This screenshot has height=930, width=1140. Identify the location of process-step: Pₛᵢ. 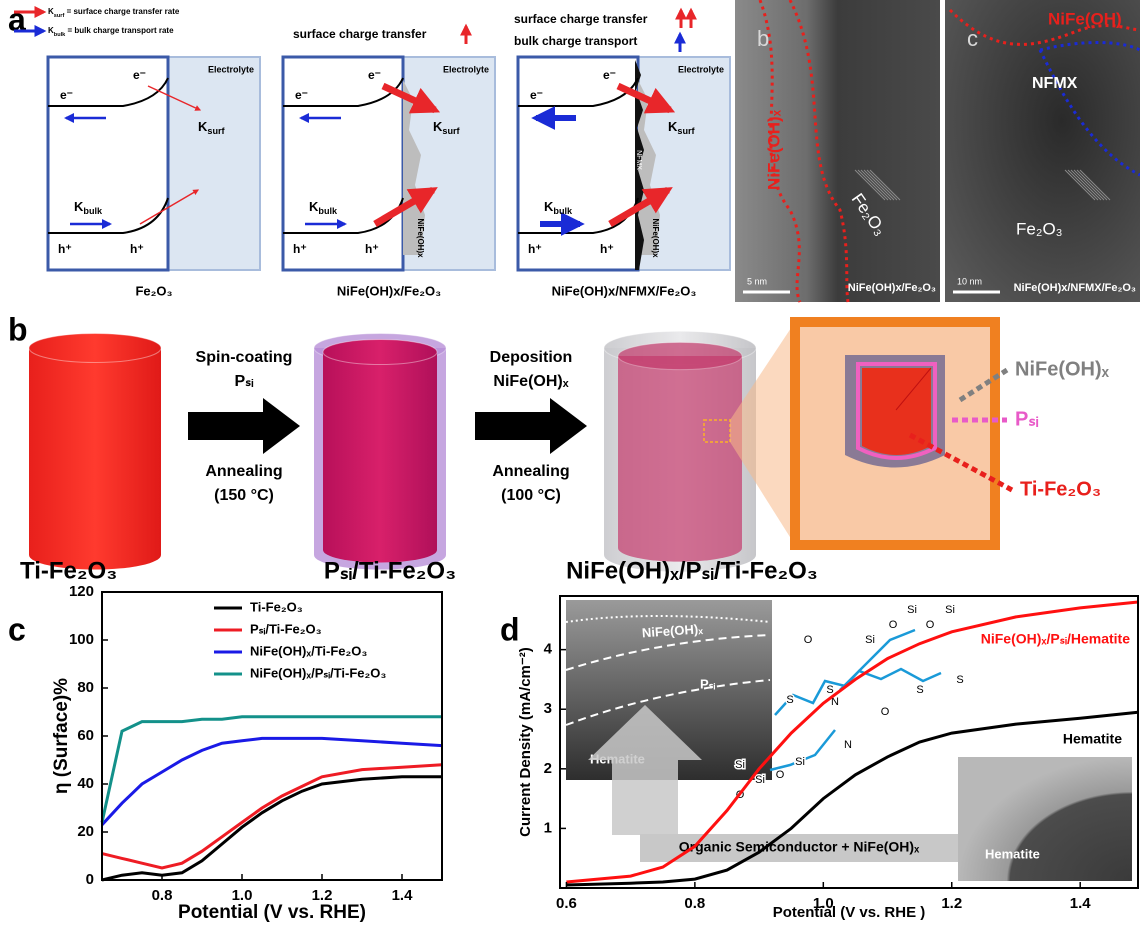
(244, 381).